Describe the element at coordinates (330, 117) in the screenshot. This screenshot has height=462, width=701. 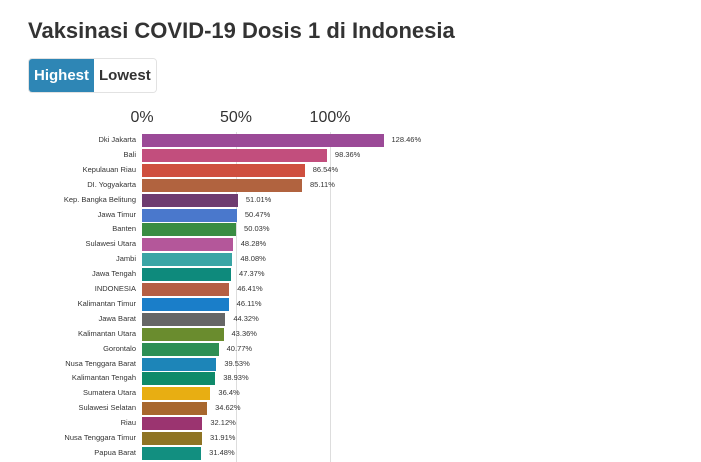
I see `axis-tick-label: 100%` at that location.